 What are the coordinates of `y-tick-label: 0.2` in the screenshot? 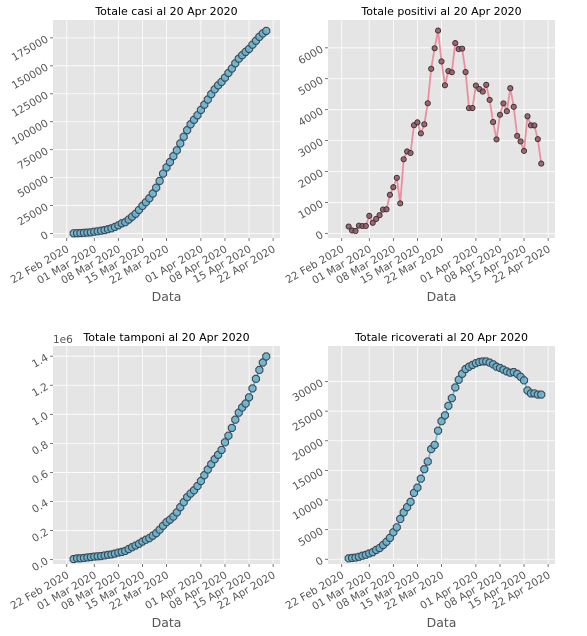 It's located at (40, 535).